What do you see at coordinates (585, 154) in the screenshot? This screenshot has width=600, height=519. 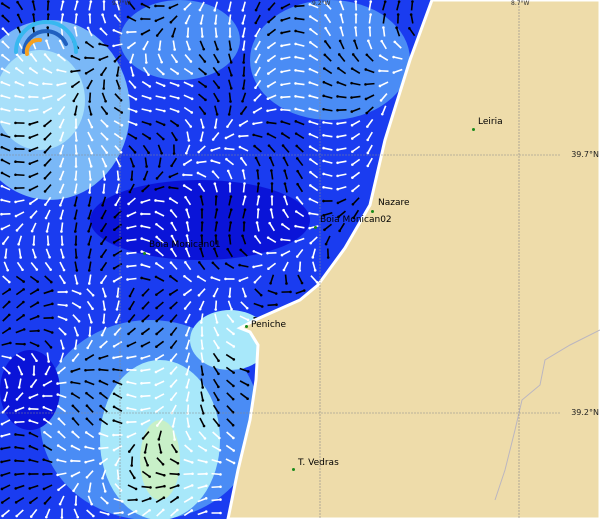 I see `lat-label: 39.7°N` at bounding box center [585, 154].